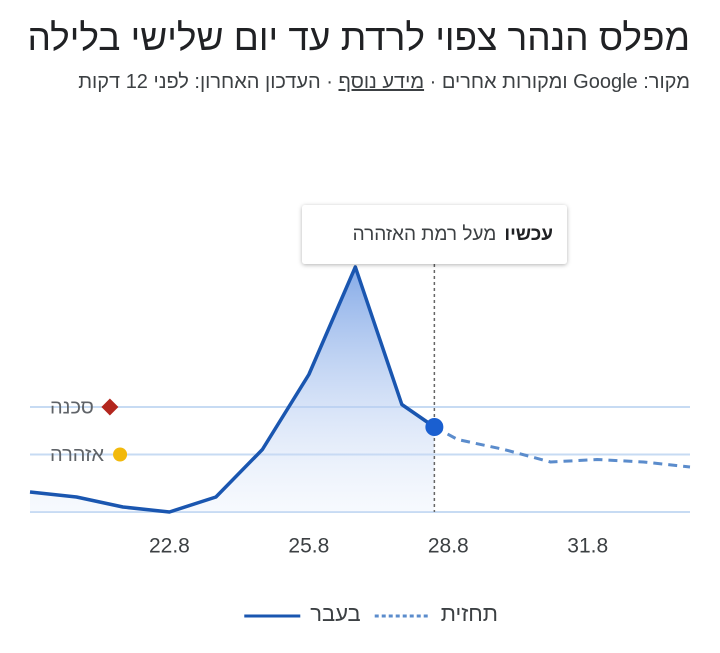 Image resolution: width=720 pixels, height=653 pixels. What do you see at coordinates (77, 455) in the screenshot?
I see `threshold-label: אזהרה` at bounding box center [77, 455].